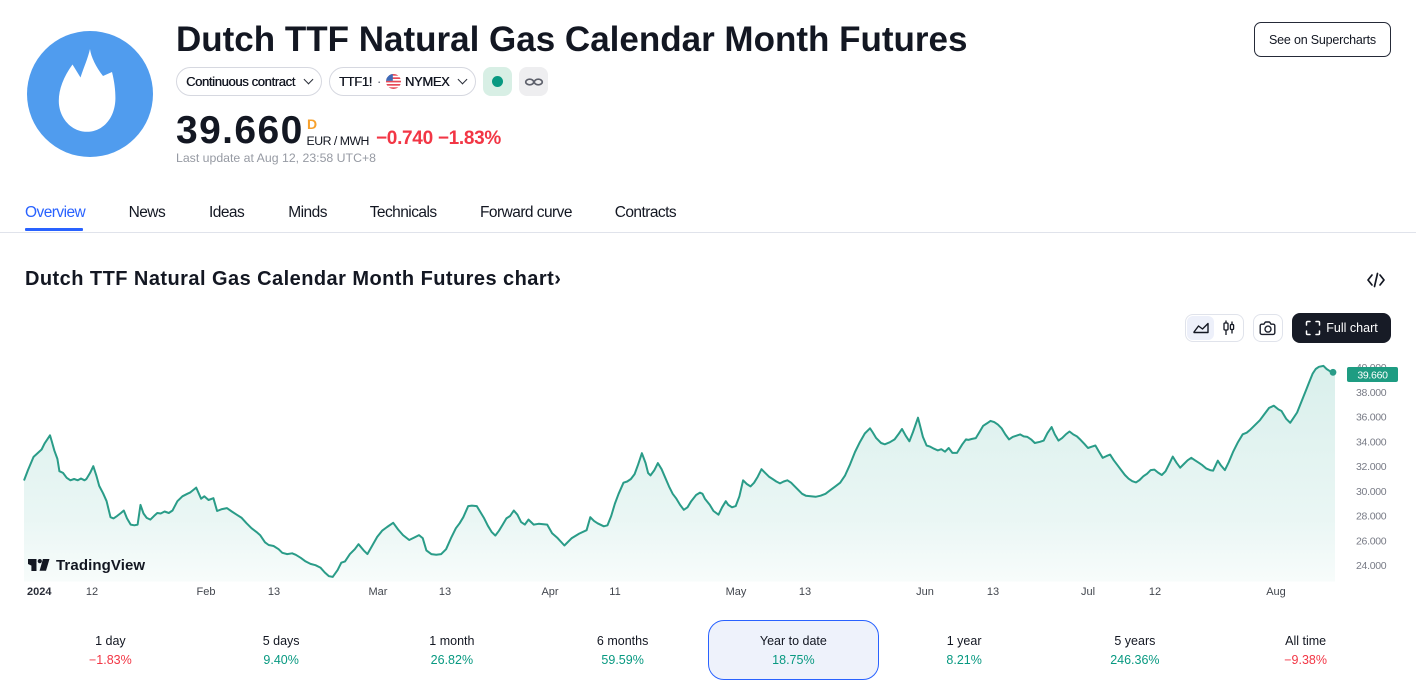 This screenshot has height=691, width=1416. I want to click on svg-text: Jun, so click(925, 592).